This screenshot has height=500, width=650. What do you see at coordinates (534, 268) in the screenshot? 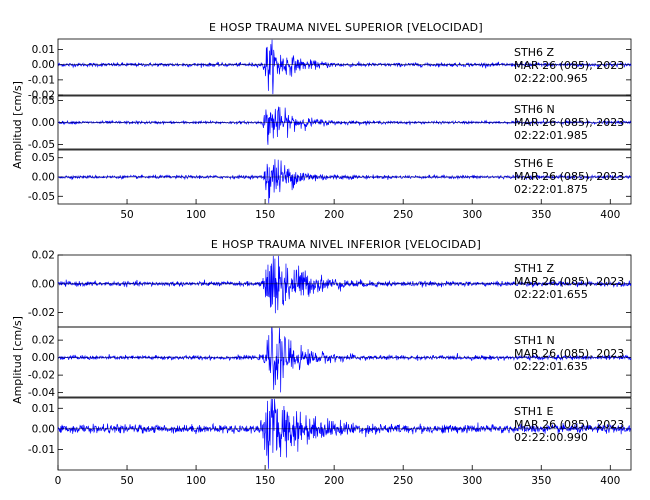
I see `station-component-label: STH1 Z` at bounding box center [534, 268].